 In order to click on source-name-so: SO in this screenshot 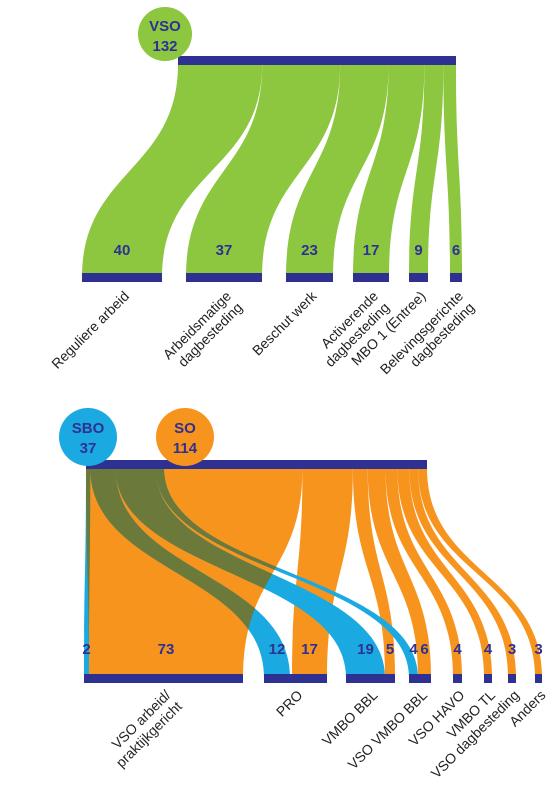, I will do `click(185, 428)`.